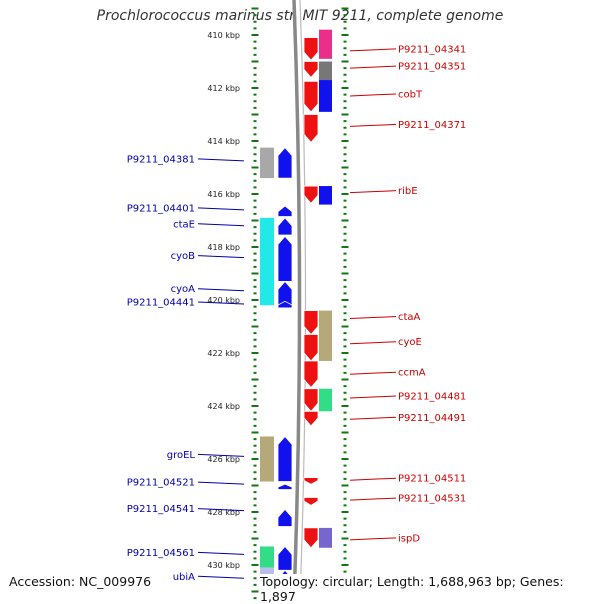  Describe the element at coordinates (432, 49) in the screenshot. I see `forward-gene-label: P9211_04341` at that location.